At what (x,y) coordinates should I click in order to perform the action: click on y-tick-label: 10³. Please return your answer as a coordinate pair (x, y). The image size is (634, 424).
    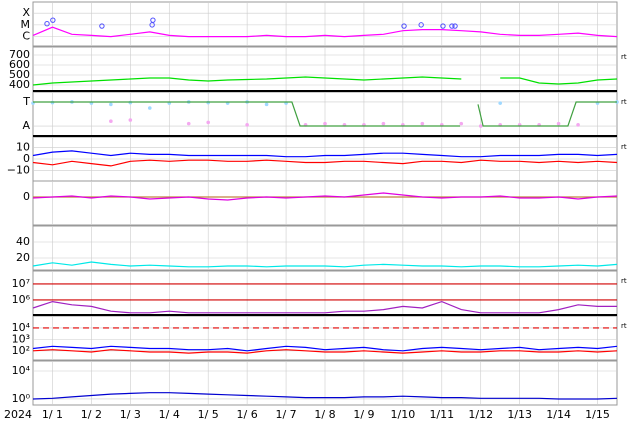
    Looking at the image, I should click on (21, 338).